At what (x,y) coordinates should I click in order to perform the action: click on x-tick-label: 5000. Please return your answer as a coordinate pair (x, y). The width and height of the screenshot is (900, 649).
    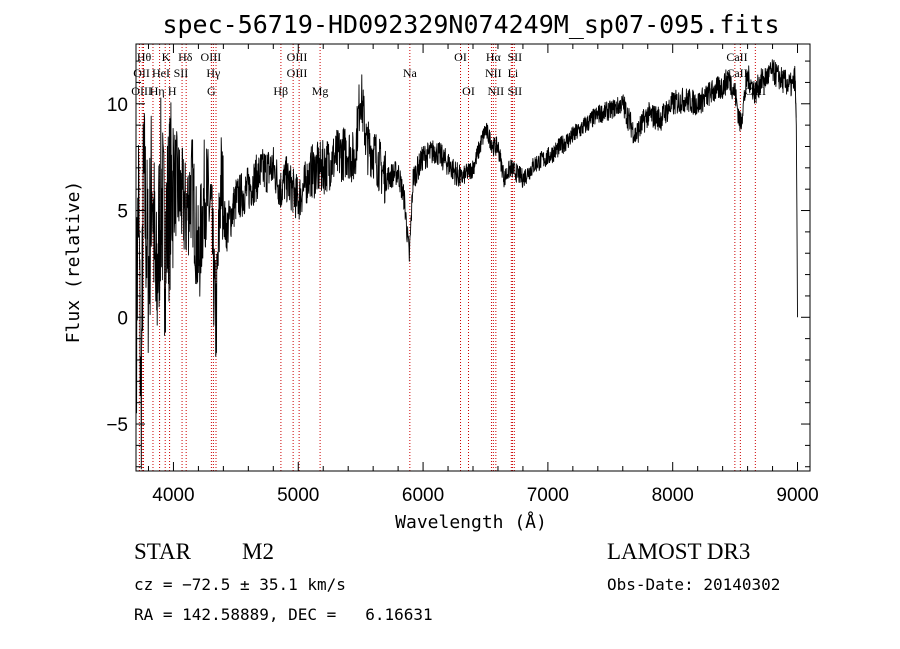
    Looking at the image, I should click on (298, 495).